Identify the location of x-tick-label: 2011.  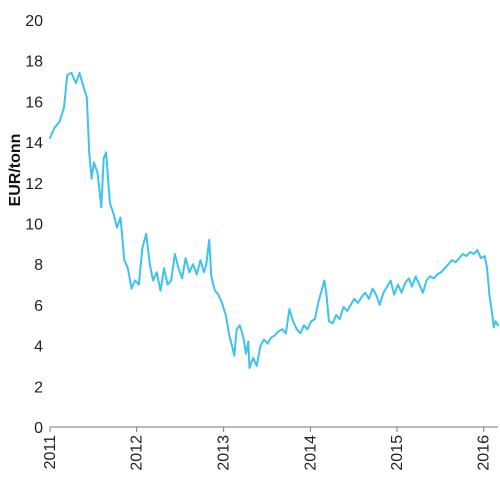
(50, 452).